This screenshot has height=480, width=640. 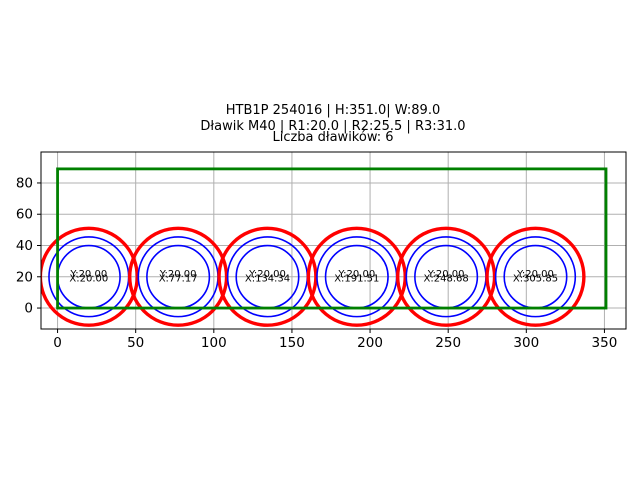 I want to click on chart-title-line-1: HTB1P 254016 | H:351.0| W:89.0, so click(x=333, y=110).